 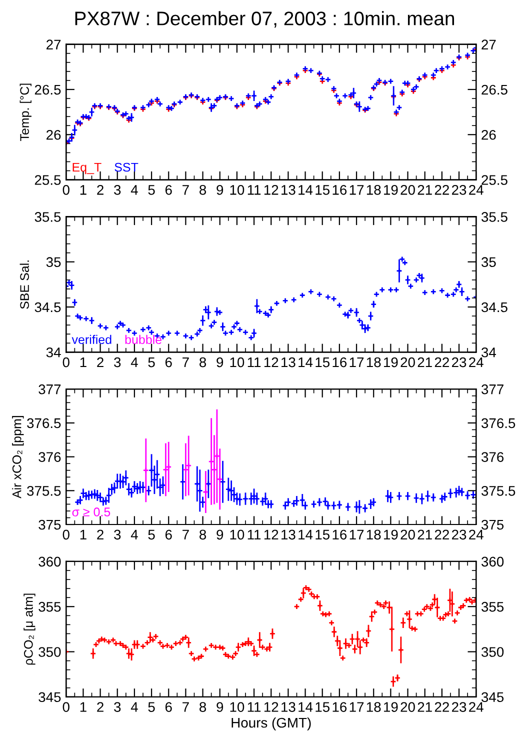 I want to click on y-tick-label: 345, so click(x=49, y=697).